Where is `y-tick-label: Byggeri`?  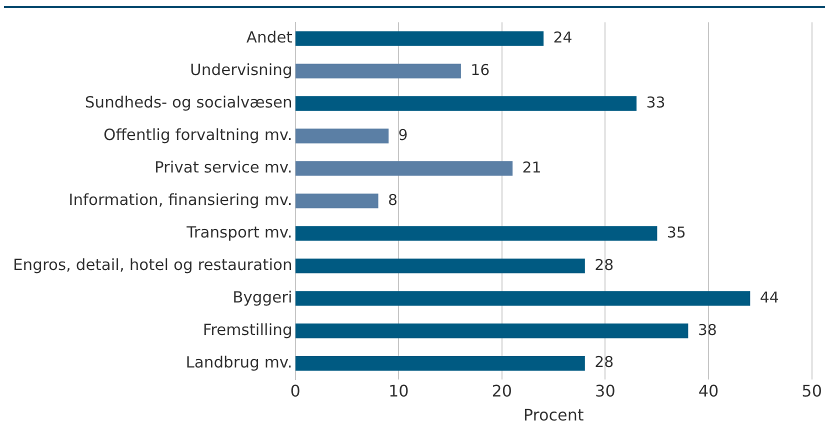 y-tick-label: Byggeri is located at coordinates (262, 297).